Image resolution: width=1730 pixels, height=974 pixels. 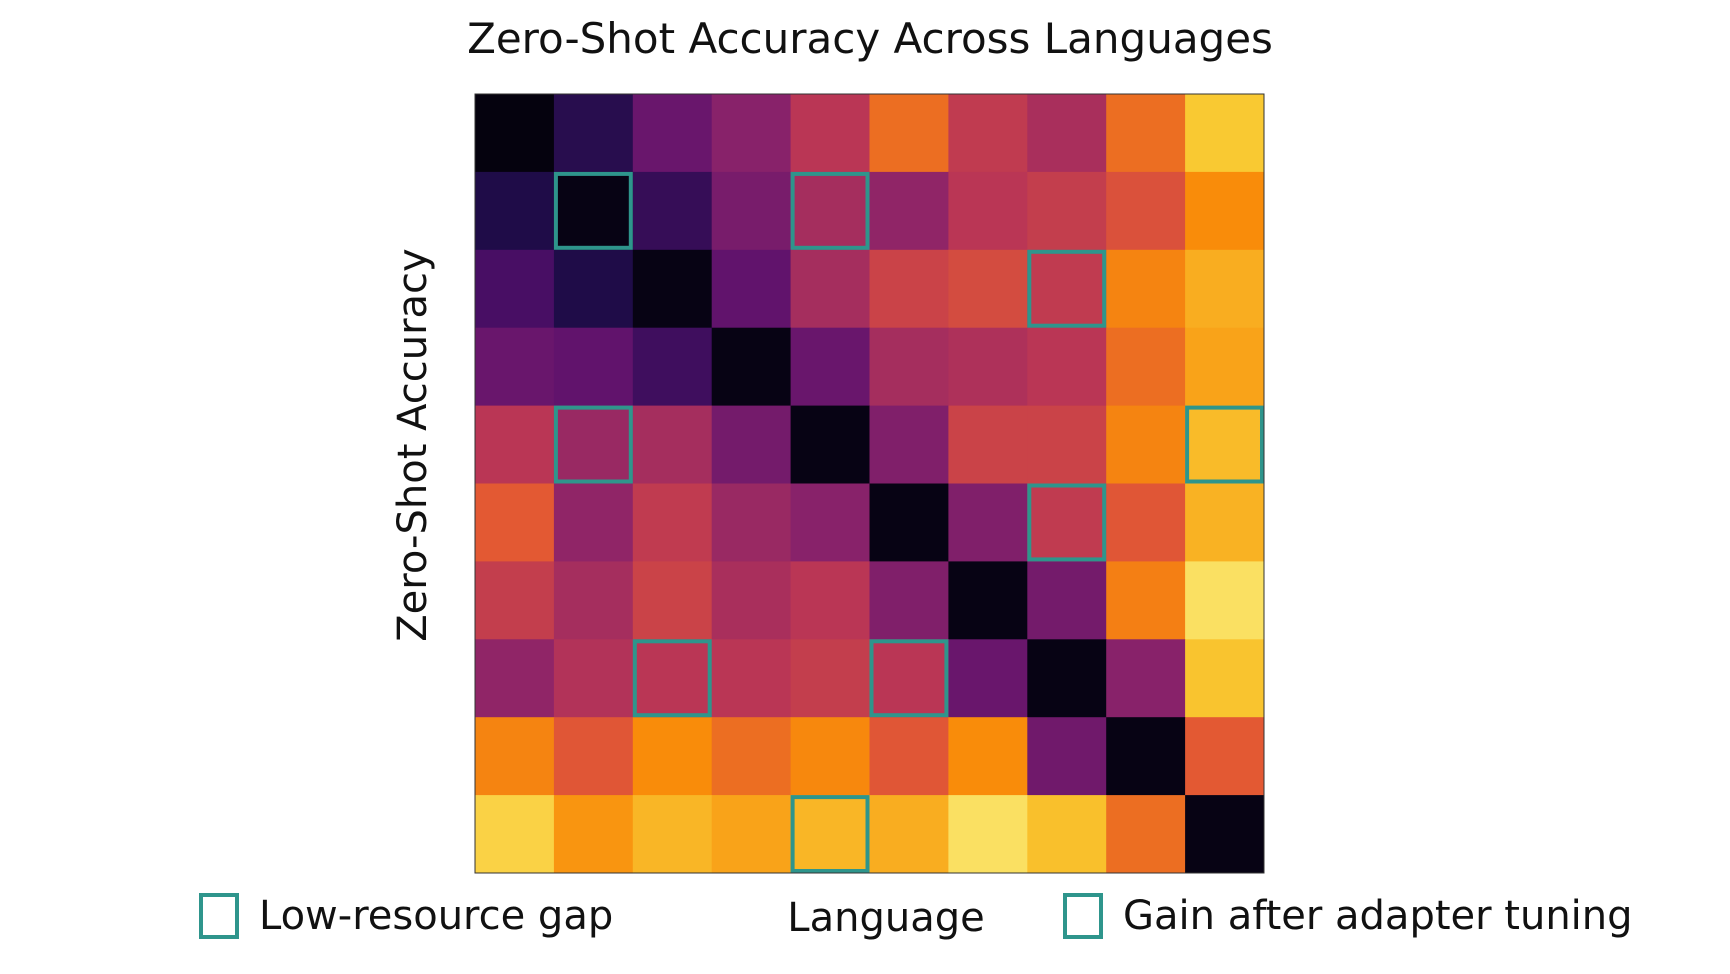 What do you see at coordinates (436, 916) in the screenshot?
I see `legend-label: Low-resource gap` at bounding box center [436, 916].